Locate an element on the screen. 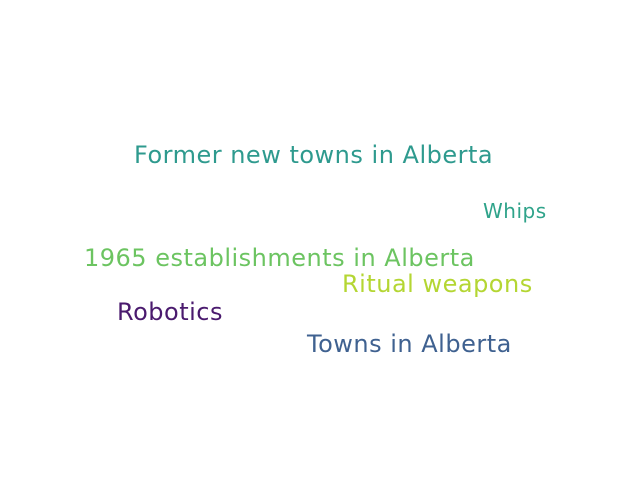 The width and height of the screenshot is (640, 480). word-1965-establishments-in-alberta: 1965 establishments in Alberta is located at coordinates (279, 258).